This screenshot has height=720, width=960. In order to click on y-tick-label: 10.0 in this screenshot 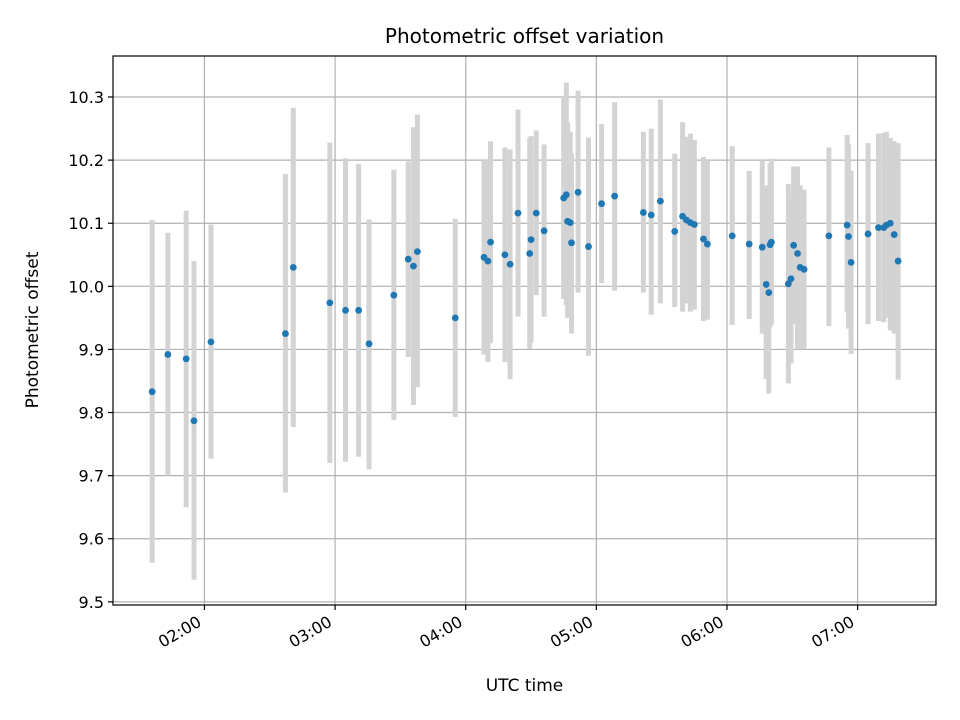, I will do `click(86, 286)`.